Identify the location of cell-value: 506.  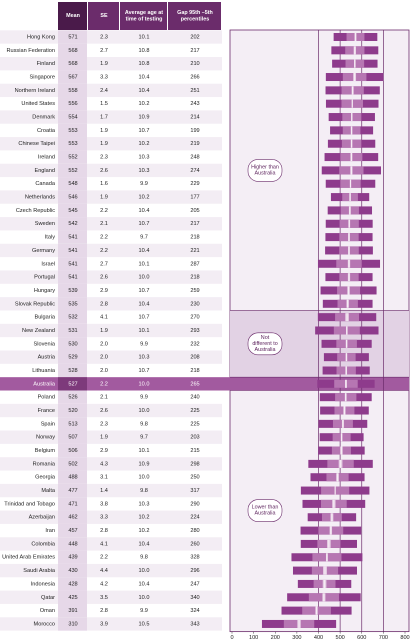
(72, 451).